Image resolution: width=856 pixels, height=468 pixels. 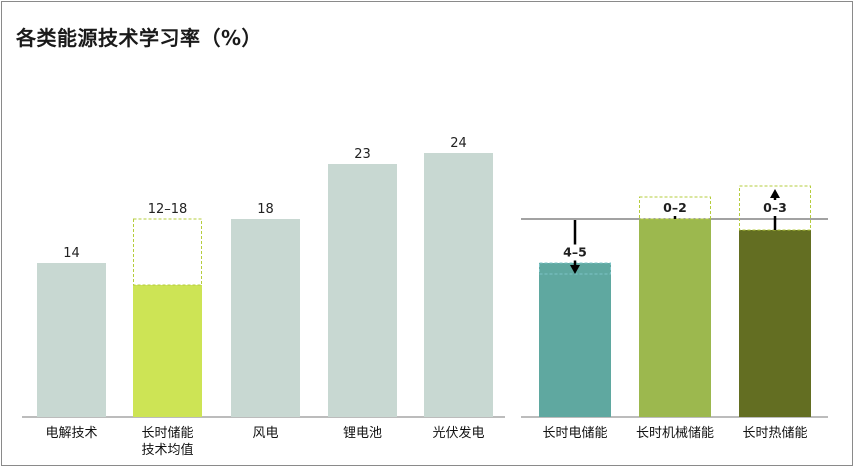 I want to click on value-label-4: 24, so click(x=458, y=143).